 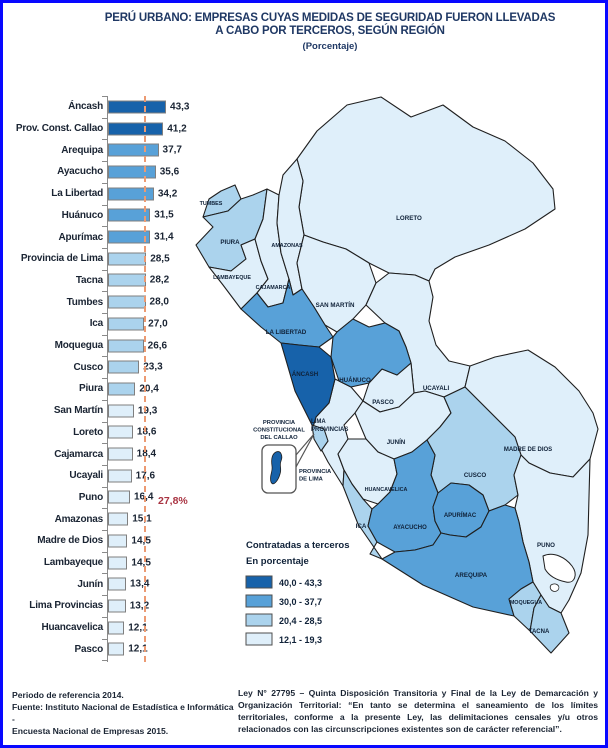 What do you see at coordinates (138, 649) in the screenshot?
I see `bar-value: 12,1` at bounding box center [138, 649].